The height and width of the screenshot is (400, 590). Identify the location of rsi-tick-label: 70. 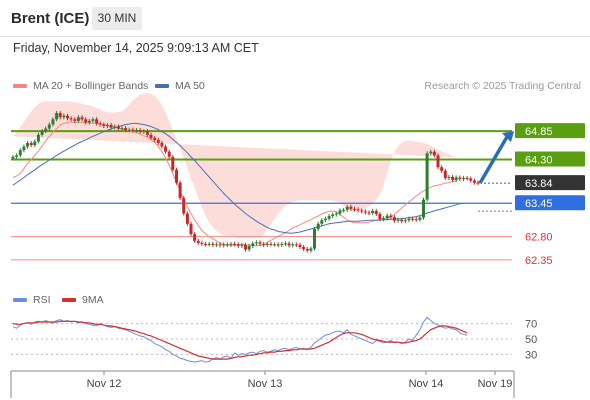
(531, 325).